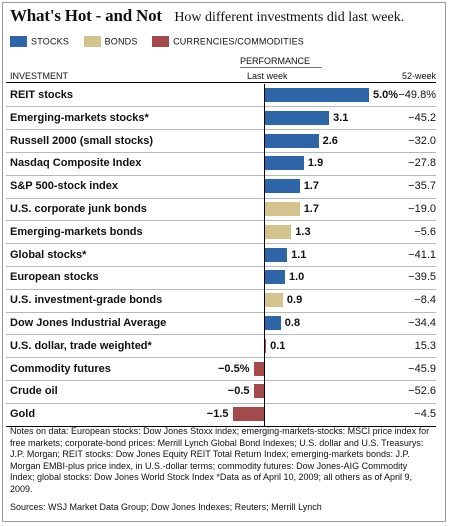 Image resolution: width=450 pixels, height=526 pixels. What do you see at coordinates (234, 368) in the screenshot?
I see `value-label-commodity-futures: −0.5%` at bounding box center [234, 368].